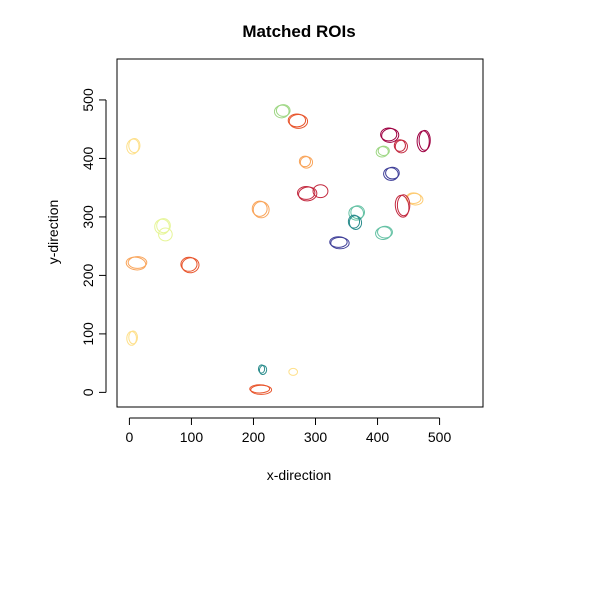  I want to click on y-tick-label: 100, so click(88, 334).